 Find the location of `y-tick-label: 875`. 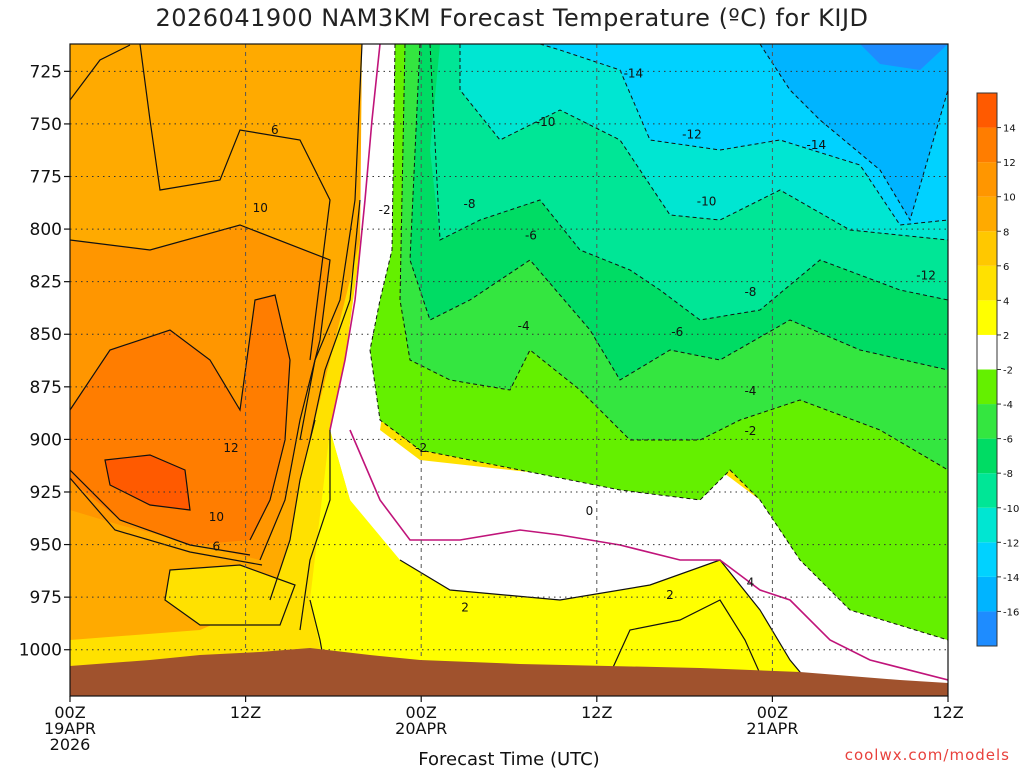

y-tick-label: 875 is located at coordinates (46, 388).